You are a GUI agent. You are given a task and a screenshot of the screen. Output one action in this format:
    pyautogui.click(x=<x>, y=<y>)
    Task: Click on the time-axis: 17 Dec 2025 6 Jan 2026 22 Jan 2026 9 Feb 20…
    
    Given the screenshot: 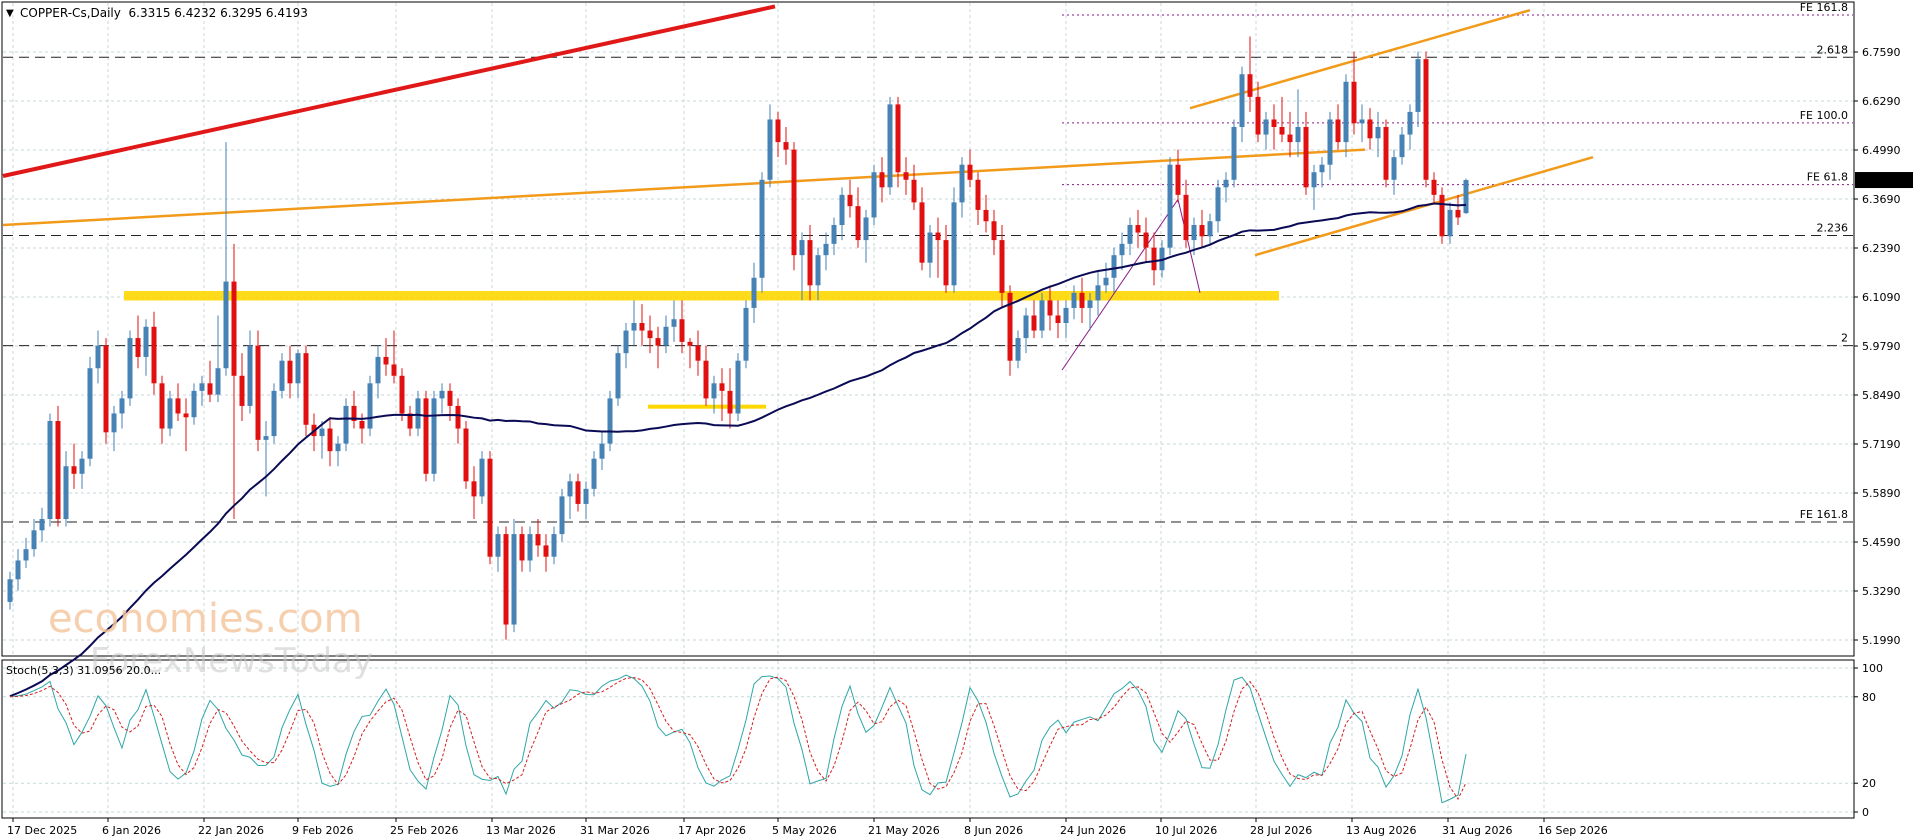 What is the action you would take?
    pyautogui.click(x=807, y=827)
    